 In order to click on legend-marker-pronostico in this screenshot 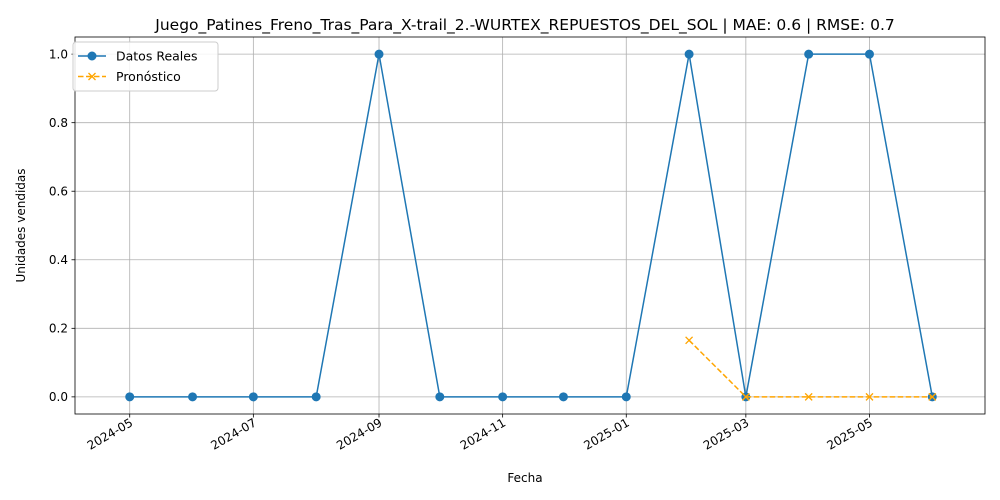, I will do `click(92, 76)`.